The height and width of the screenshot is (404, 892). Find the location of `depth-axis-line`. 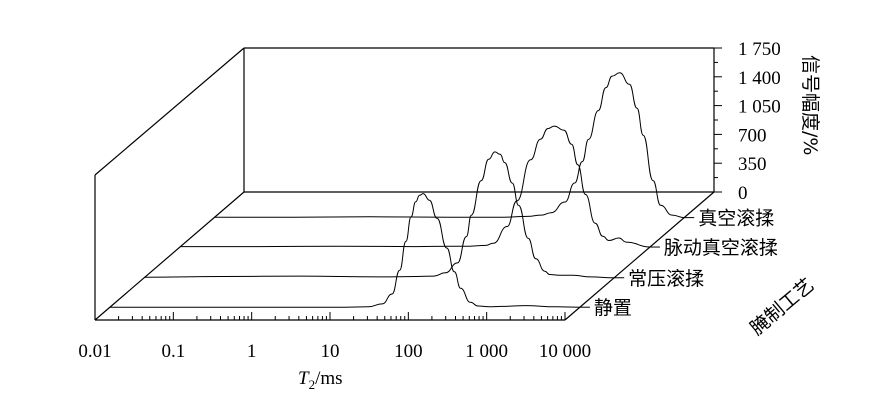

depth-axis-line is located at coordinates (639, 256).